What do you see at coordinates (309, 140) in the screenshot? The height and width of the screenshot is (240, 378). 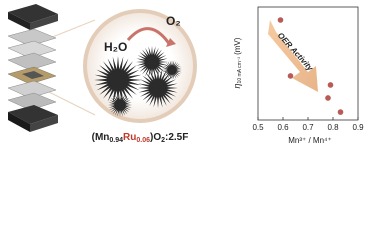 I see `x-axis-label: Mn³⁺ / Mn⁴⁺` at bounding box center [309, 140].